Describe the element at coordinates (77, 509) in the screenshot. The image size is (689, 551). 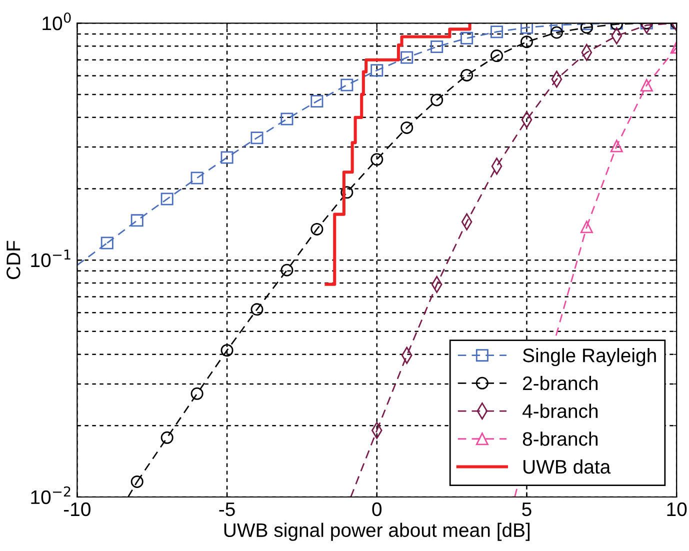
I see `x-tick-label: -10` at that location.